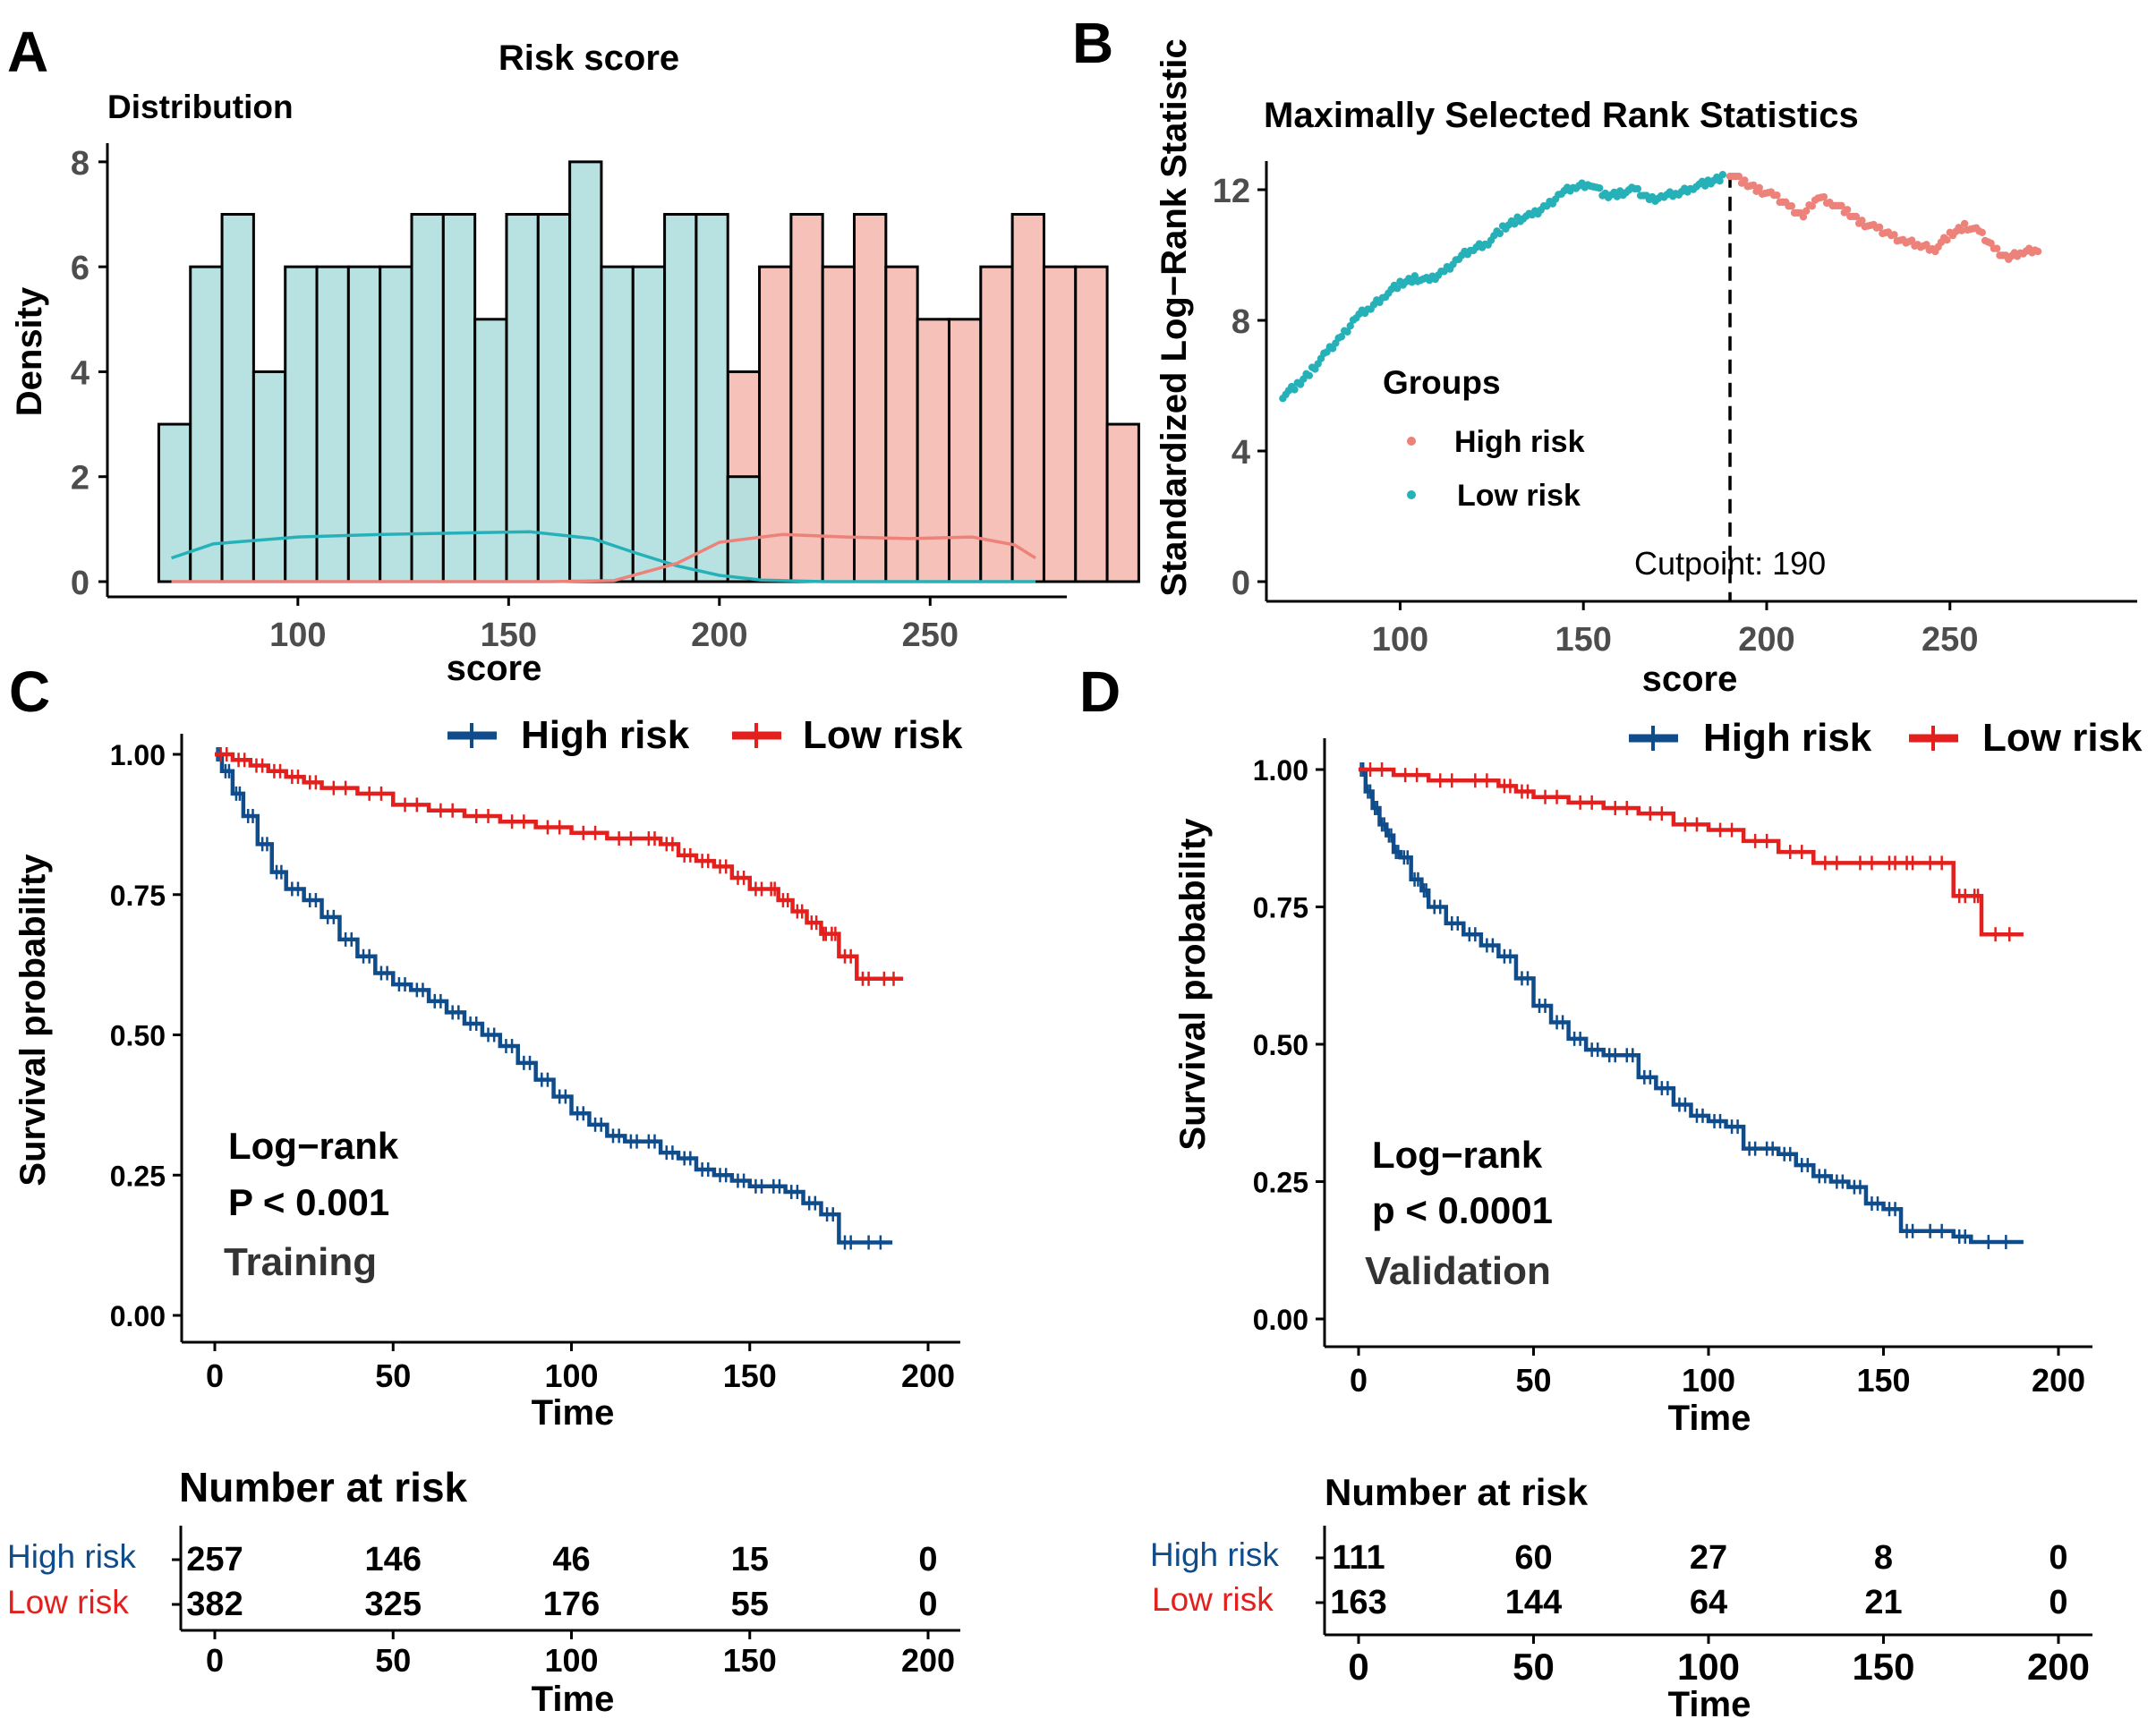 The image size is (2156, 1727). I want to click on panel-c-ytick: 1.00, so click(138, 755).